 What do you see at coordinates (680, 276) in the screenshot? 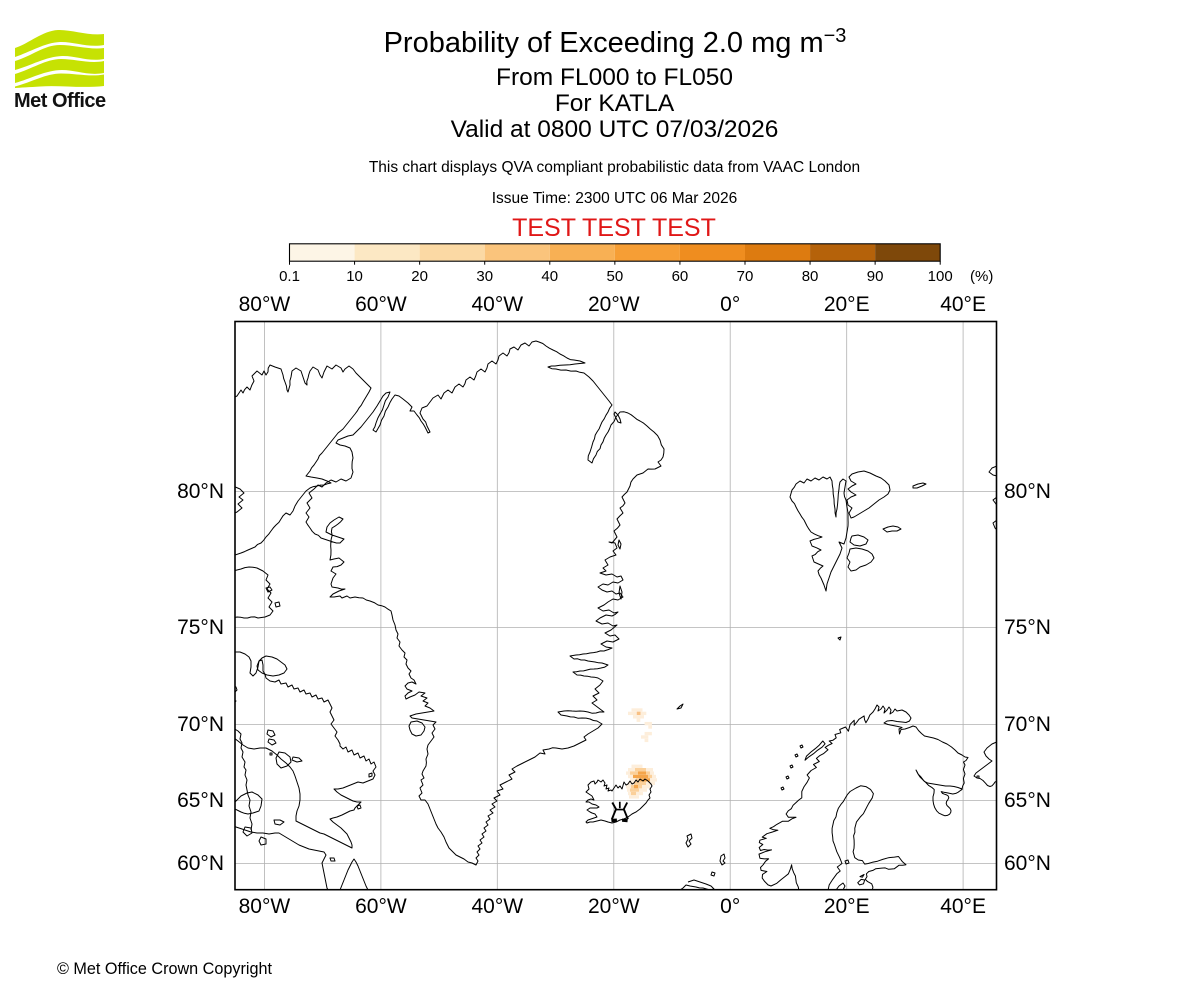
I see `svg-text: 60` at bounding box center [680, 276].